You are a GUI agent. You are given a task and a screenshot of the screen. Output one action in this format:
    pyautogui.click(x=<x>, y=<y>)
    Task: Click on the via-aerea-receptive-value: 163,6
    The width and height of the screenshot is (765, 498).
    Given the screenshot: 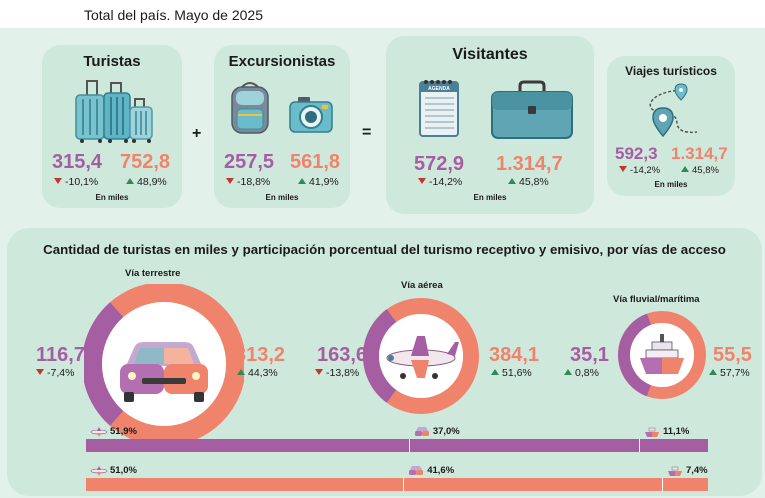 What is the action you would take?
    pyautogui.click(x=342, y=355)
    